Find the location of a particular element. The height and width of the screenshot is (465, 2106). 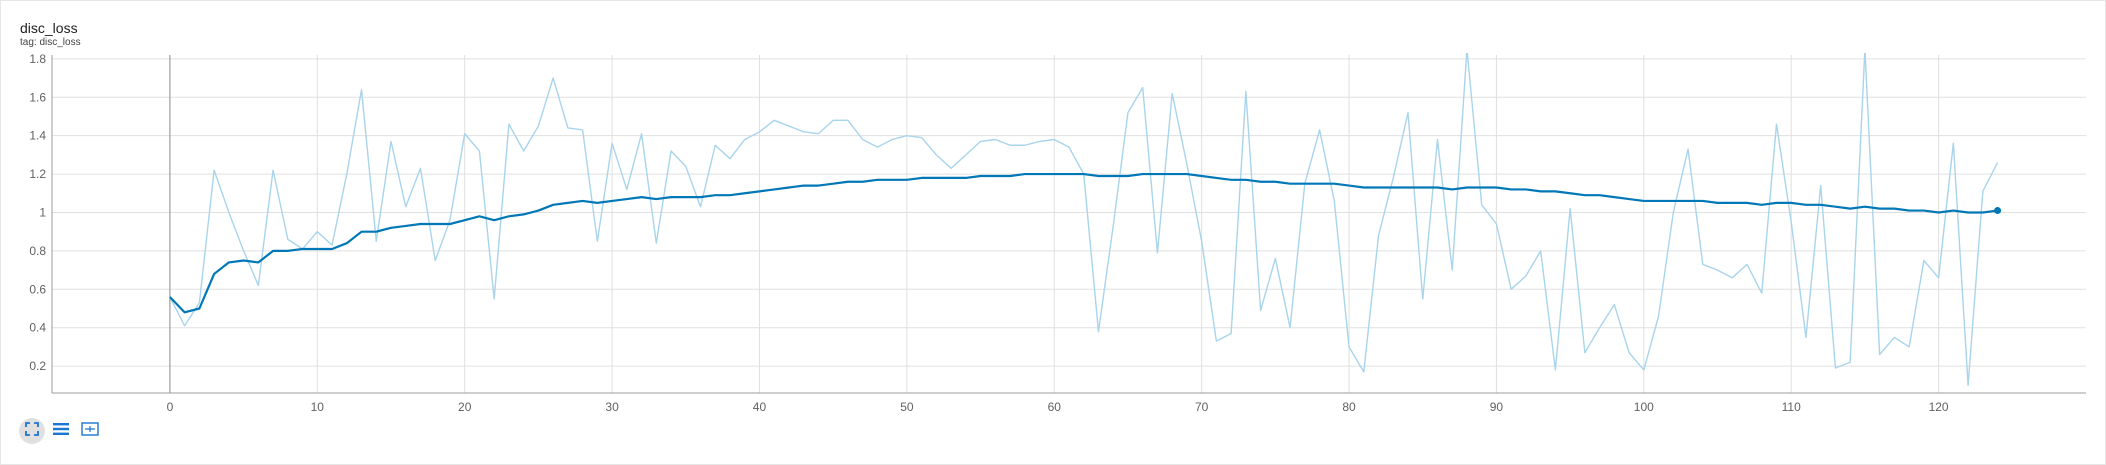

x-tick-label: 120 is located at coordinates (1939, 407).